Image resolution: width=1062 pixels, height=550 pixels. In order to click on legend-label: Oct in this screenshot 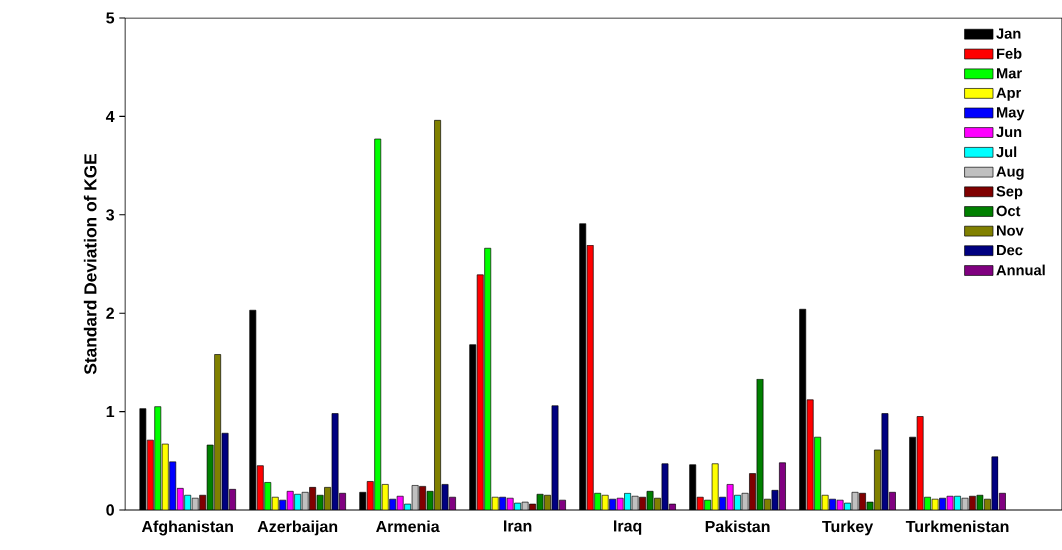, I will do `click(1008, 211)`.